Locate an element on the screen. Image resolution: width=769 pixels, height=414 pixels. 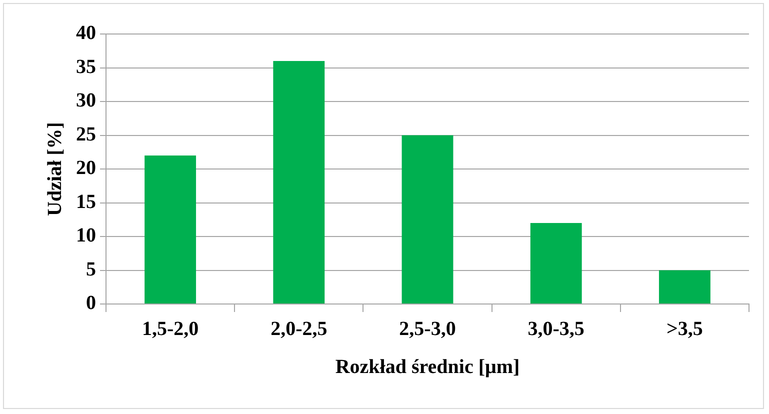
x-tick-label: 2,0-2,5 is located at coordinates (299, 329).